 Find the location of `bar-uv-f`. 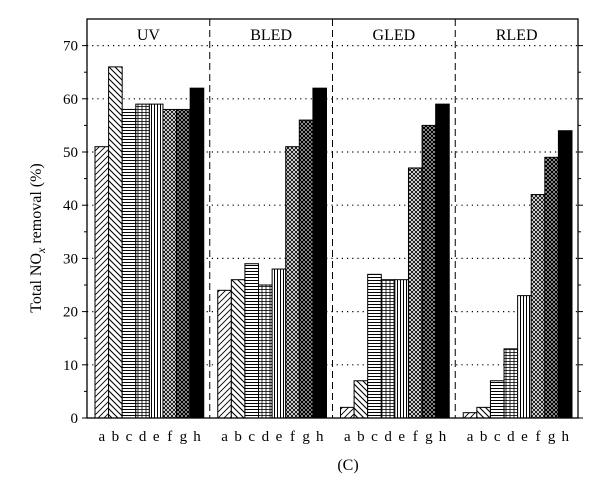

bar-uv-f is located at coordinates (170, 263).